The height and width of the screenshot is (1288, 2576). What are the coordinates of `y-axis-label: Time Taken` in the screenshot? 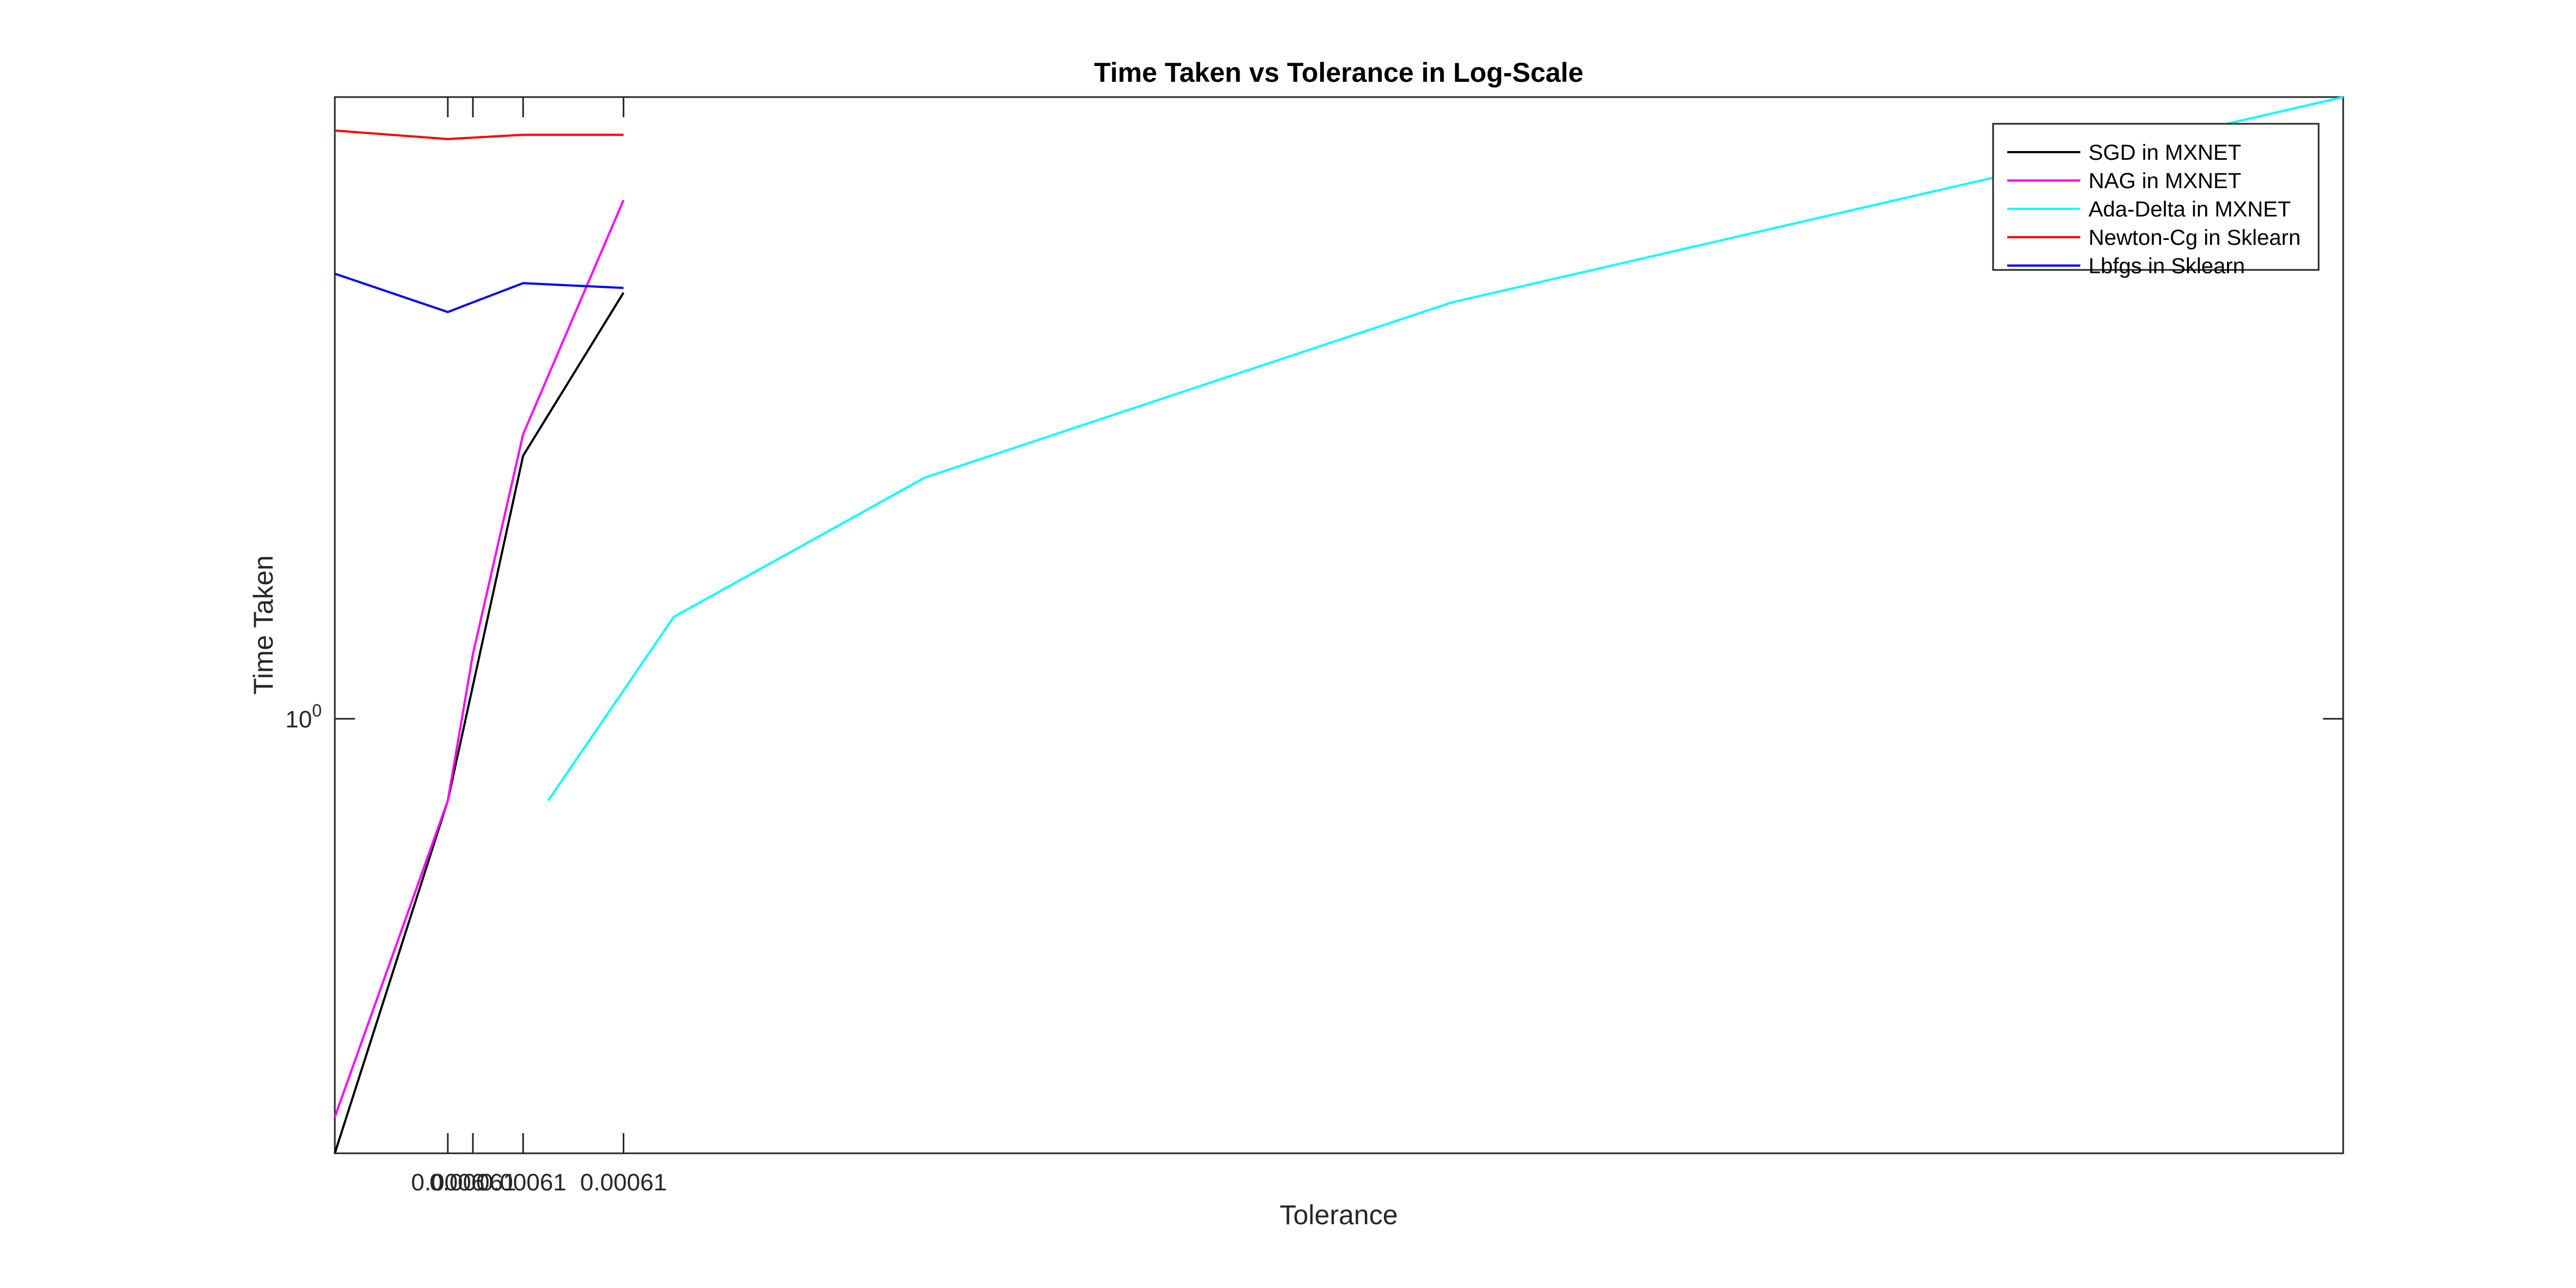 It's located at (263, 625).